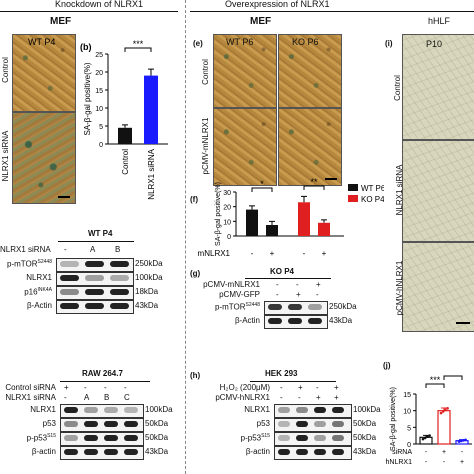 The width and height of the screenshot is (474, 474). I want to click on panel-b-ylabel: SA-β-gal positive(%), so click(87, 98).